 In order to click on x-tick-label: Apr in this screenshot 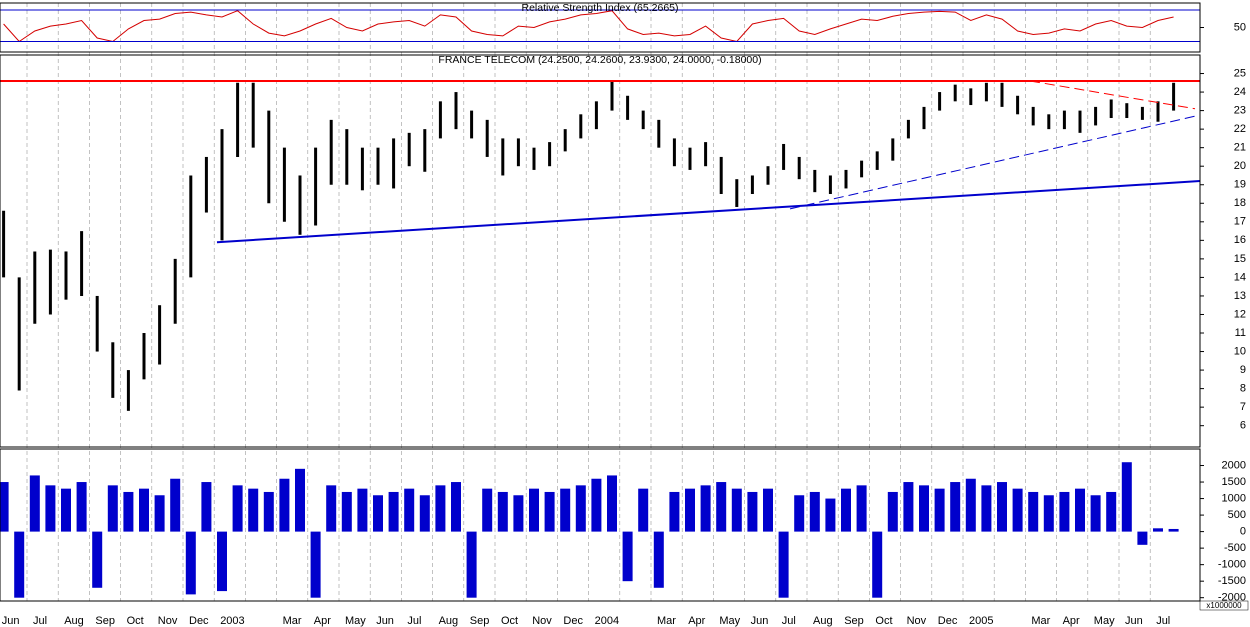, I will do `click(1071, 621)`.